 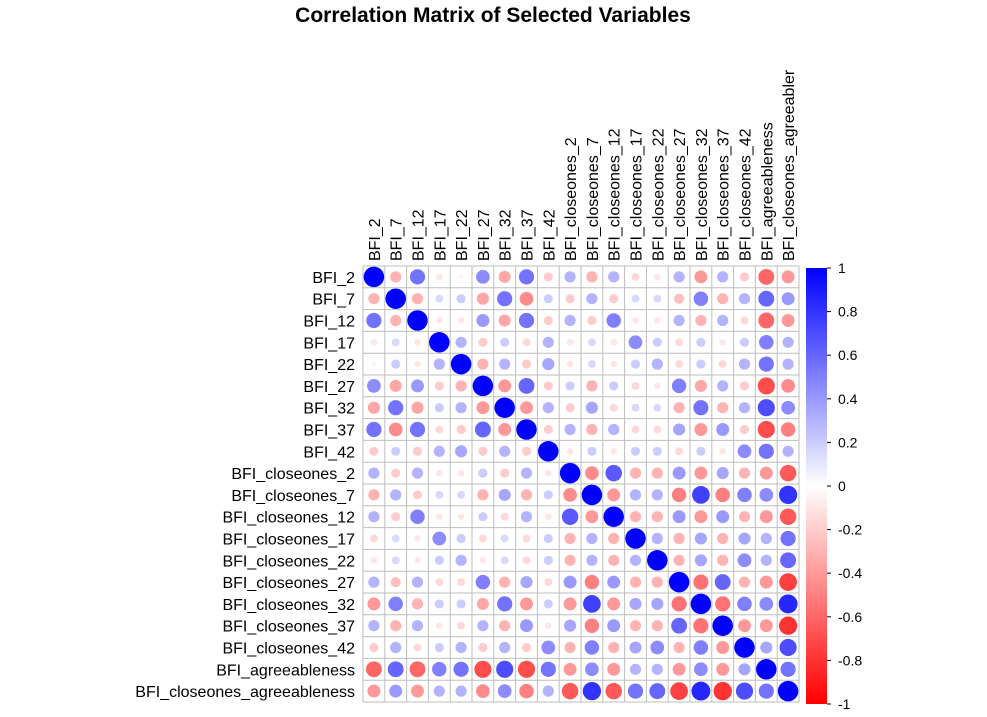 What do you see at coordinates (746, 194) in the screenshot?
I see `column-label: BFI_closeones_42` at bounding box center [746, 194].